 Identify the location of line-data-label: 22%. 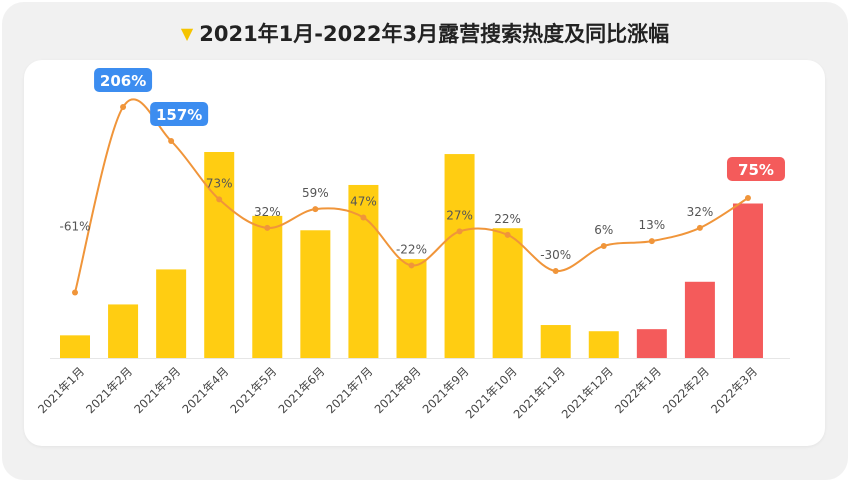
(507, 219).